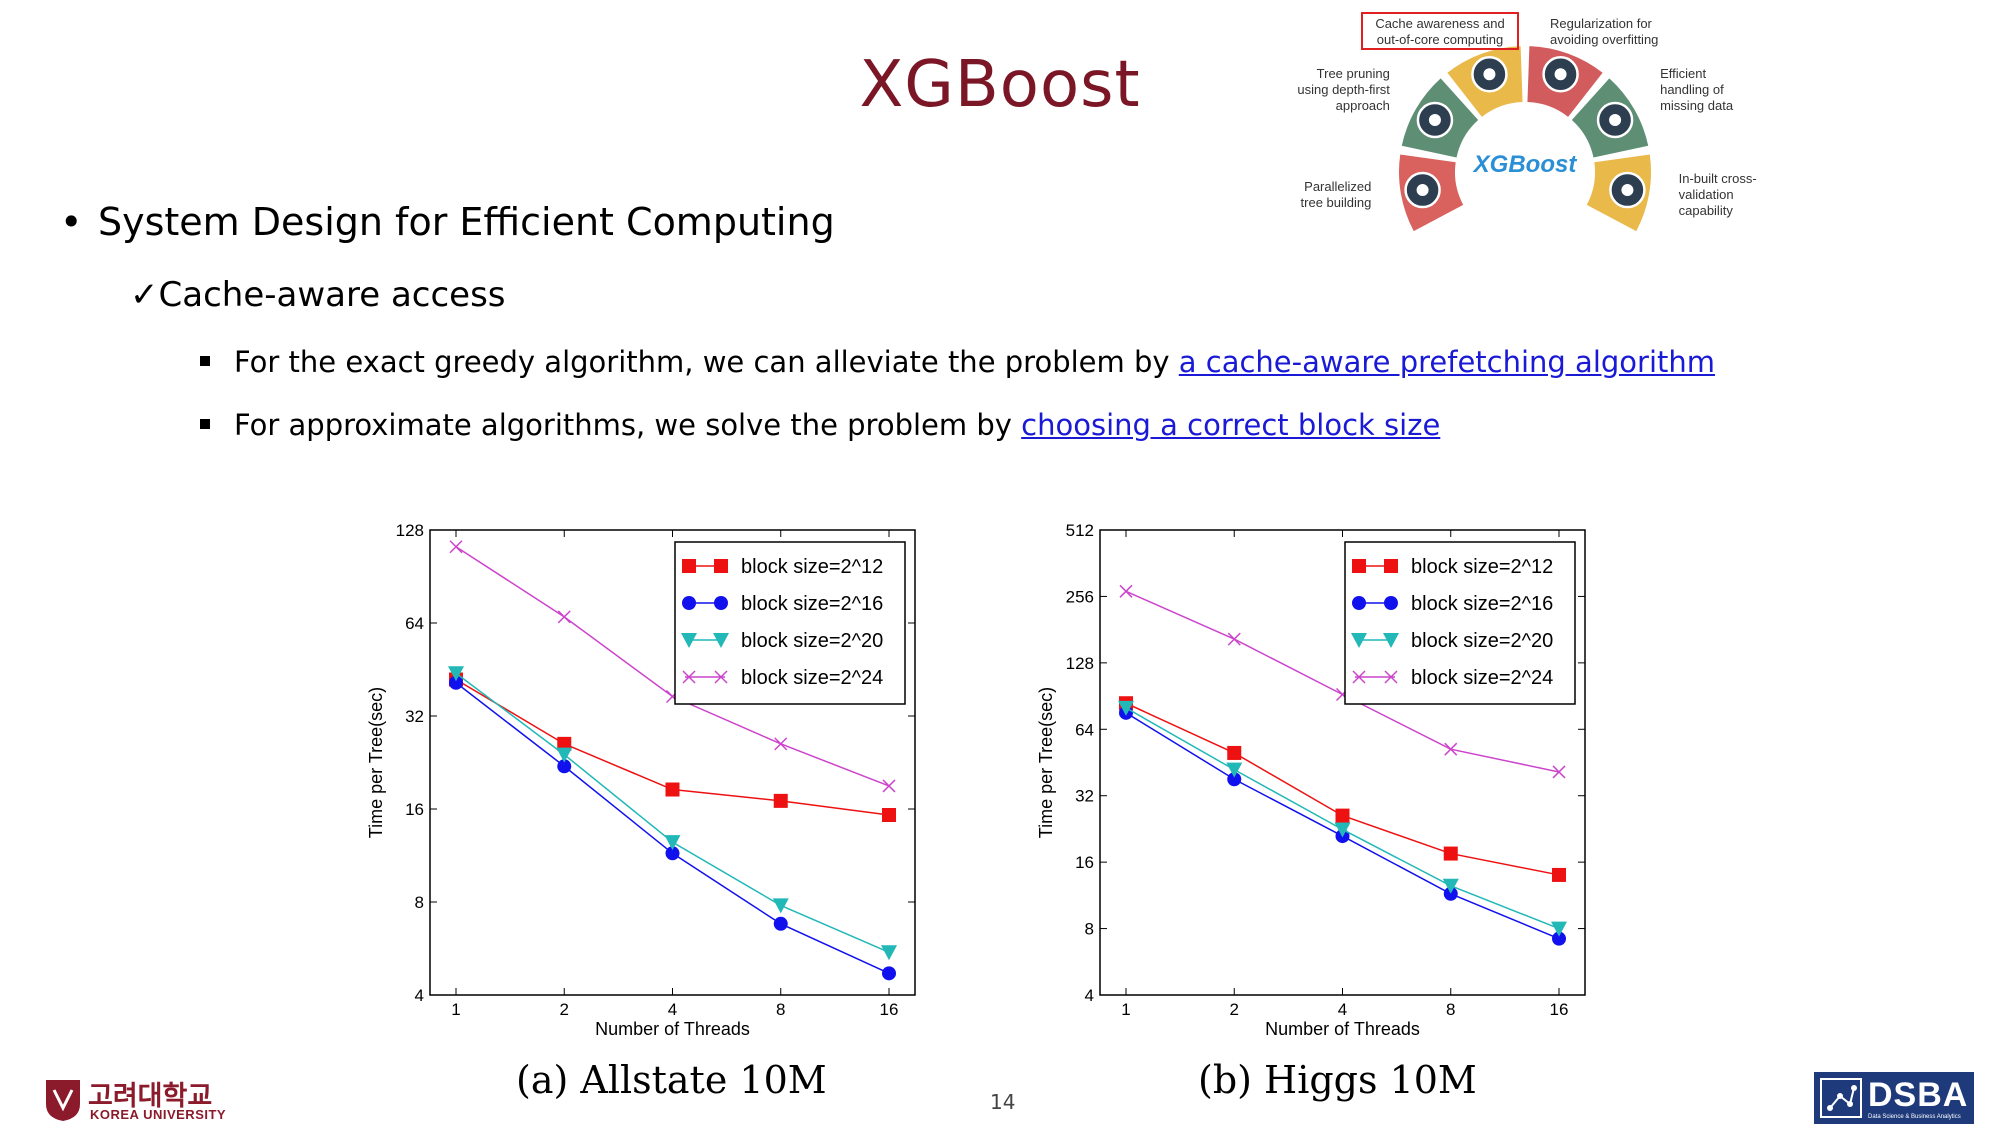  What do you see at coordinates (376, 762) in the screenshot?
I see `y-axis-label: Time per Tree(sec)` at bounding box center [376, 762].